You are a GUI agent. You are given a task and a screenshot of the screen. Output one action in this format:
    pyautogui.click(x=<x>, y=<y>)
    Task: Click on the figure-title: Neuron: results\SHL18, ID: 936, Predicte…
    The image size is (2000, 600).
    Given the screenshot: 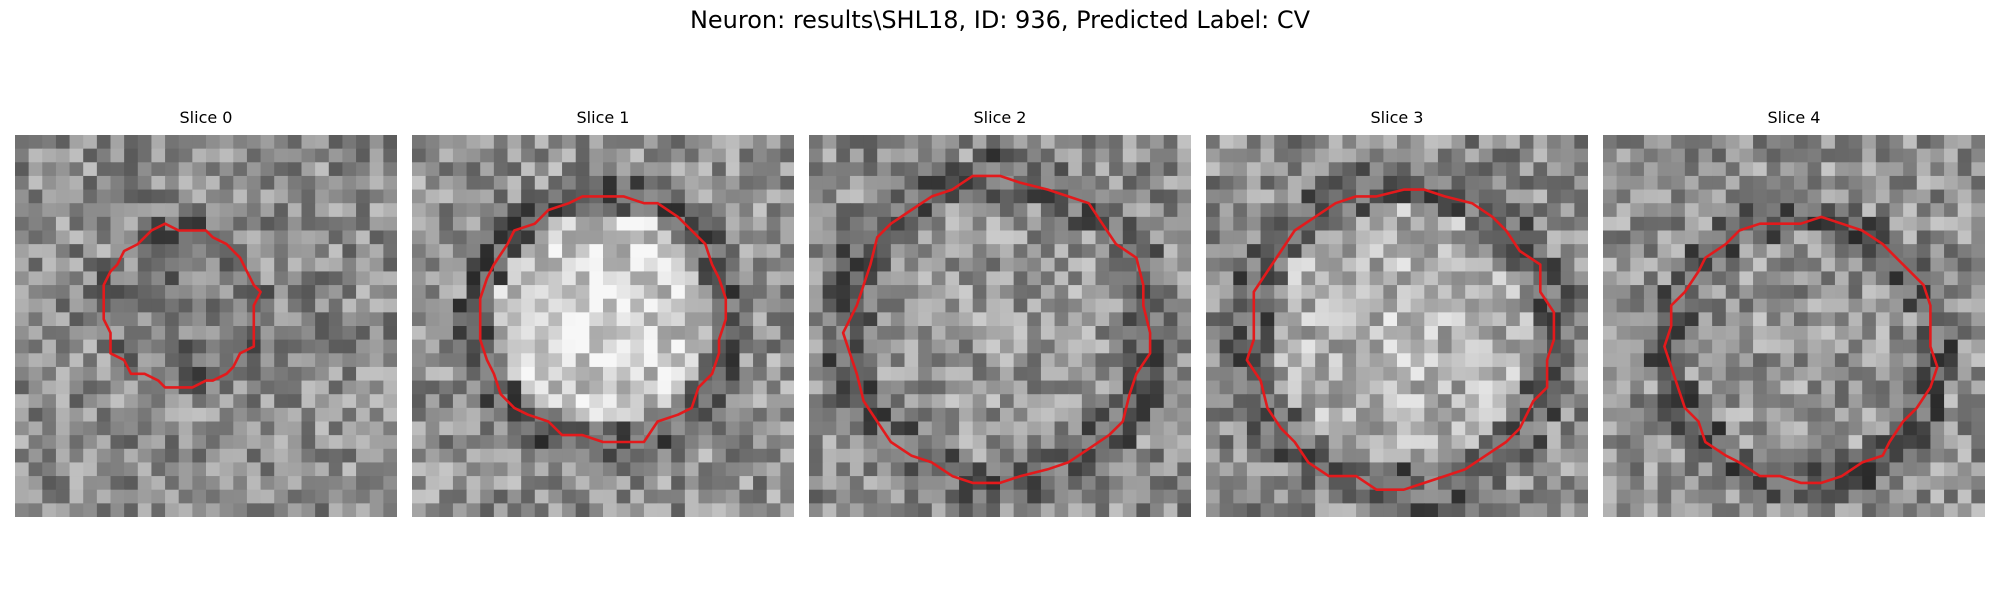 What is the action you would take?
    pyautogui.click(x=1000, y=20)
    